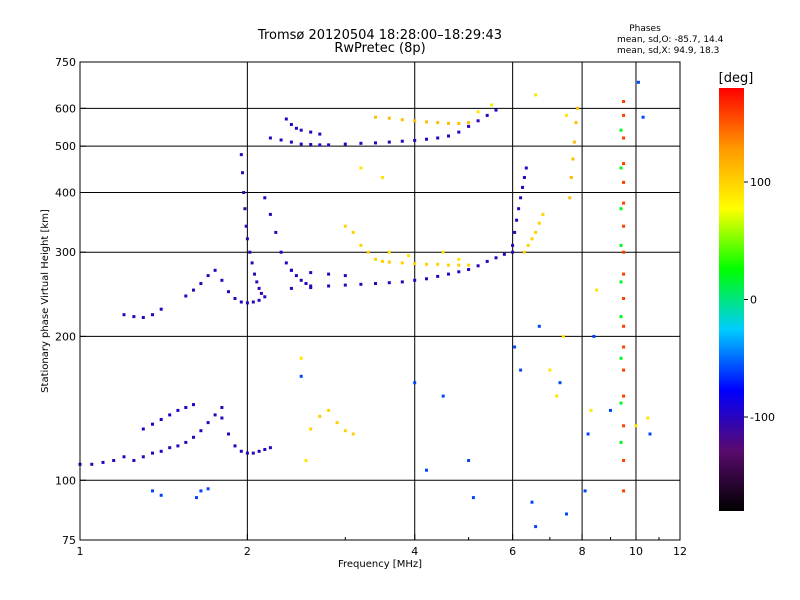 This screenshot has height=600, width=800. I want to click on y-tick-label: 100, so click(65, 480).